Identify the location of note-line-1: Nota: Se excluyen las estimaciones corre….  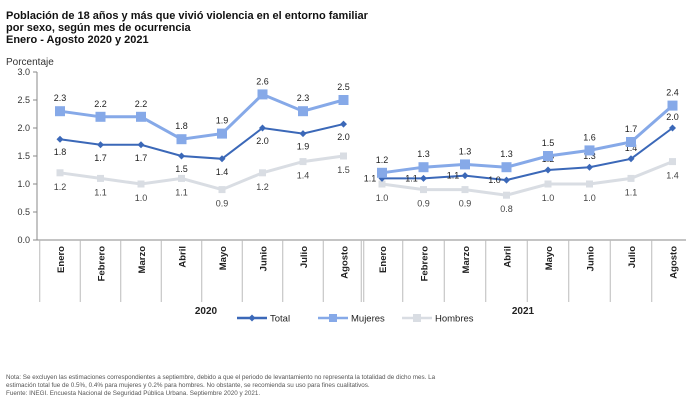
(221, 377).